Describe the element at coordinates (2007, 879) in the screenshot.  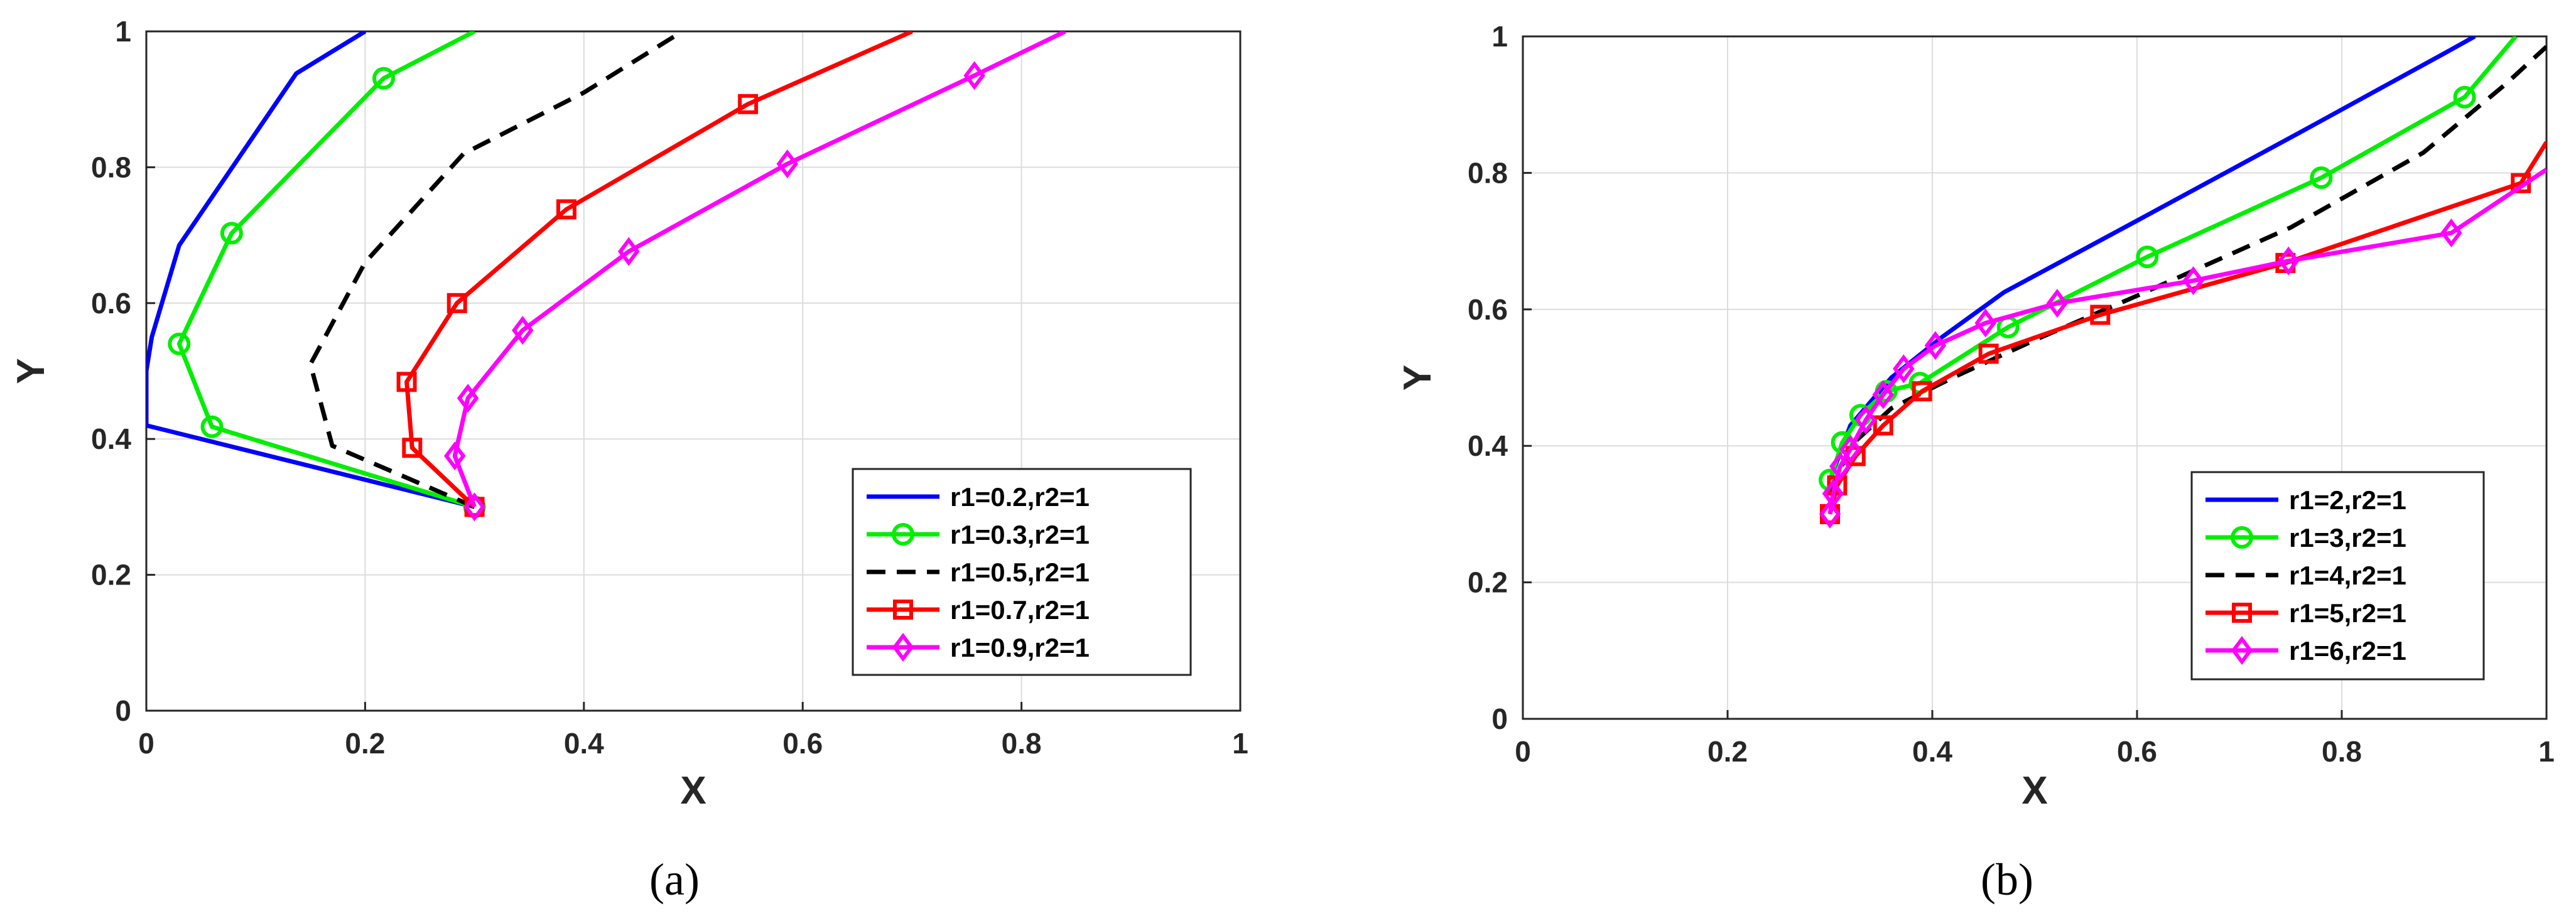
I see `panel-caption: (b)` at that location.